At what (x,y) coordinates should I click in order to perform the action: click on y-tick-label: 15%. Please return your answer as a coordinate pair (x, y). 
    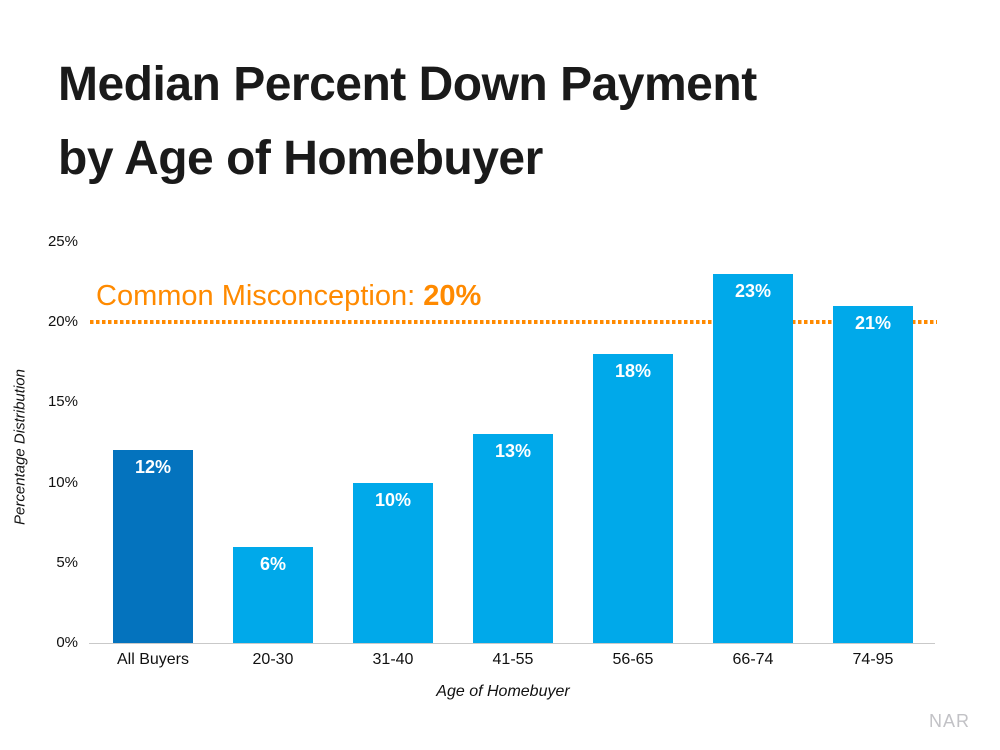
    Looking at the image, I should click on (62, 402).